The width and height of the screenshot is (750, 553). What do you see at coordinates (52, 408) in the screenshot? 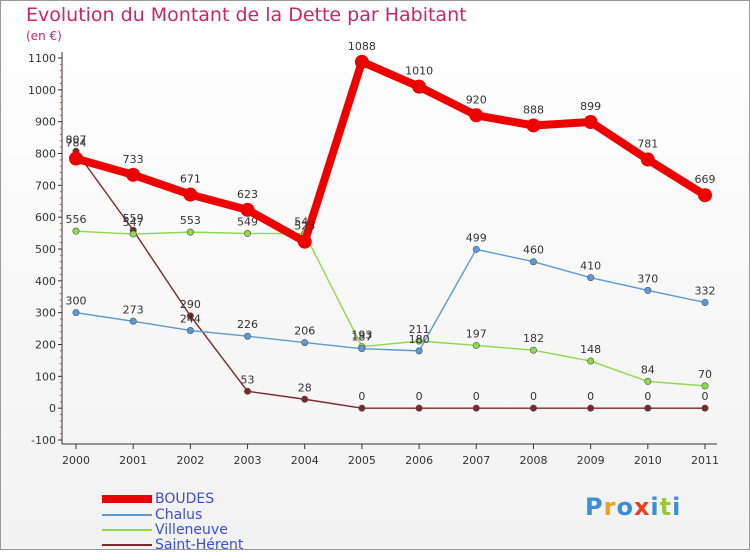
I see `y-tick-label: 0` at bounding box center [52, 408].